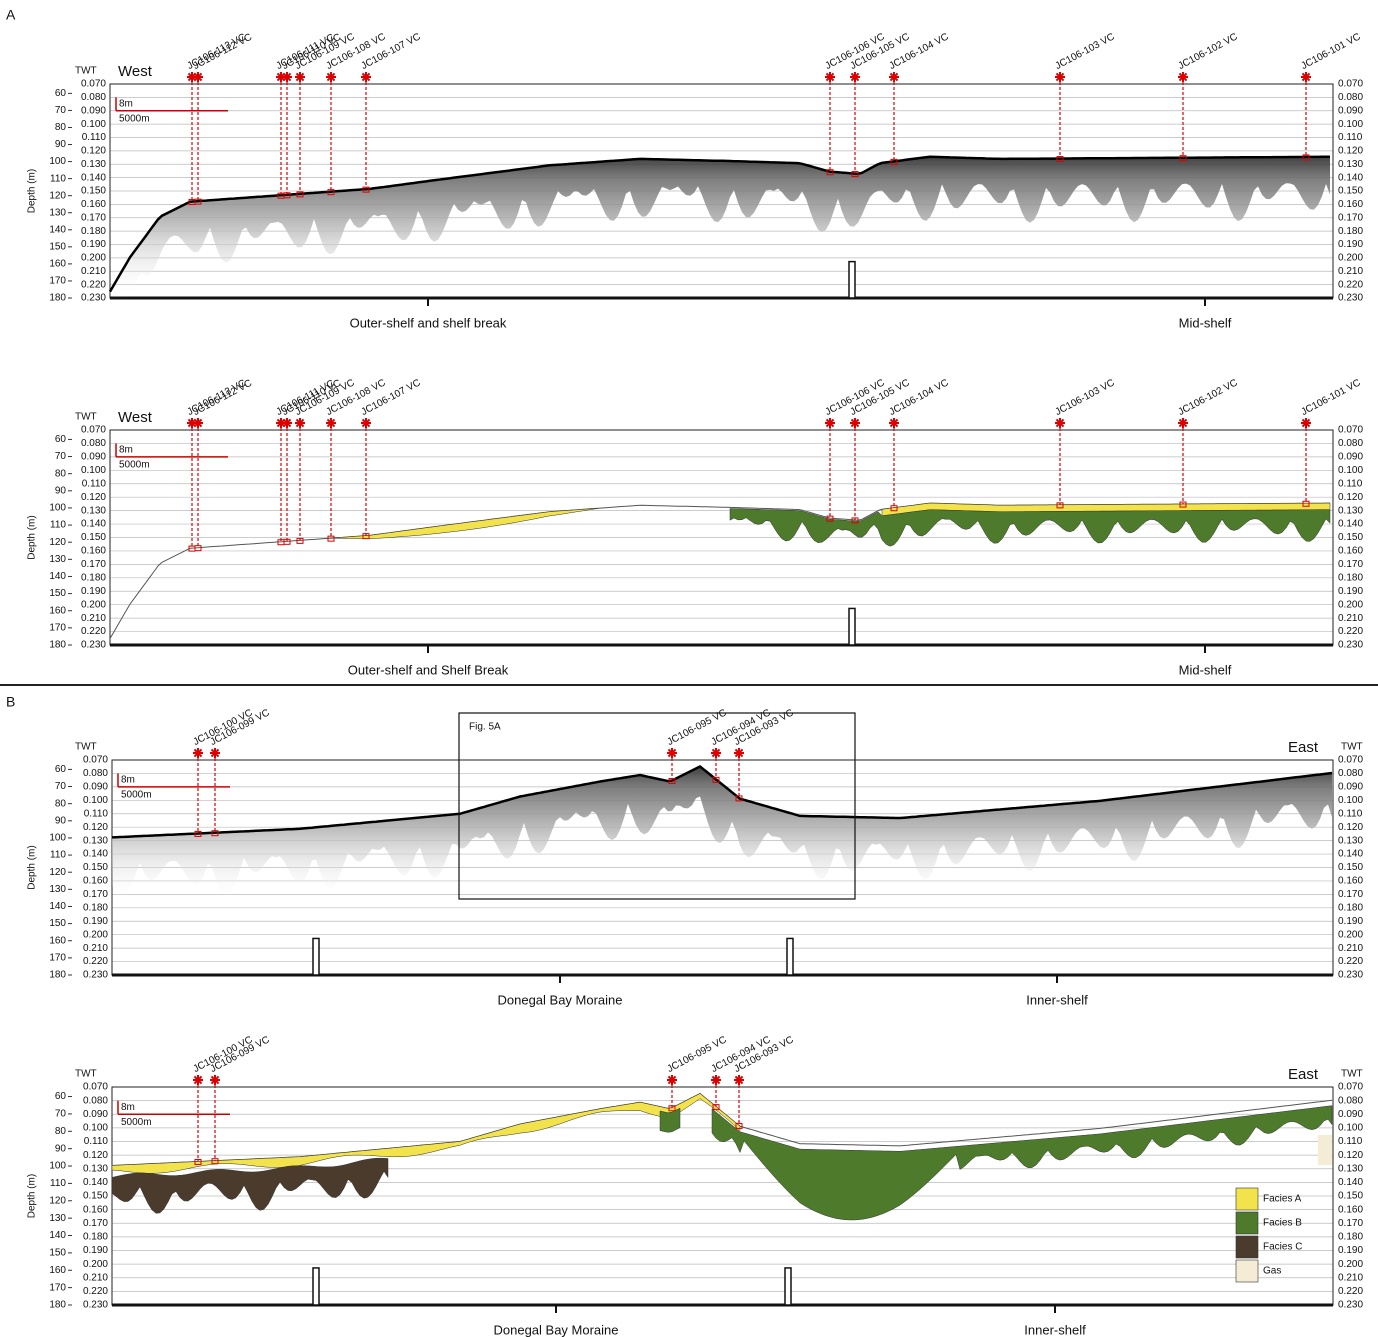  What do you see at coordinates (61, 769) in the screenshot?
I see `depth-tick-label: 60` at bounding box center [61, 769].